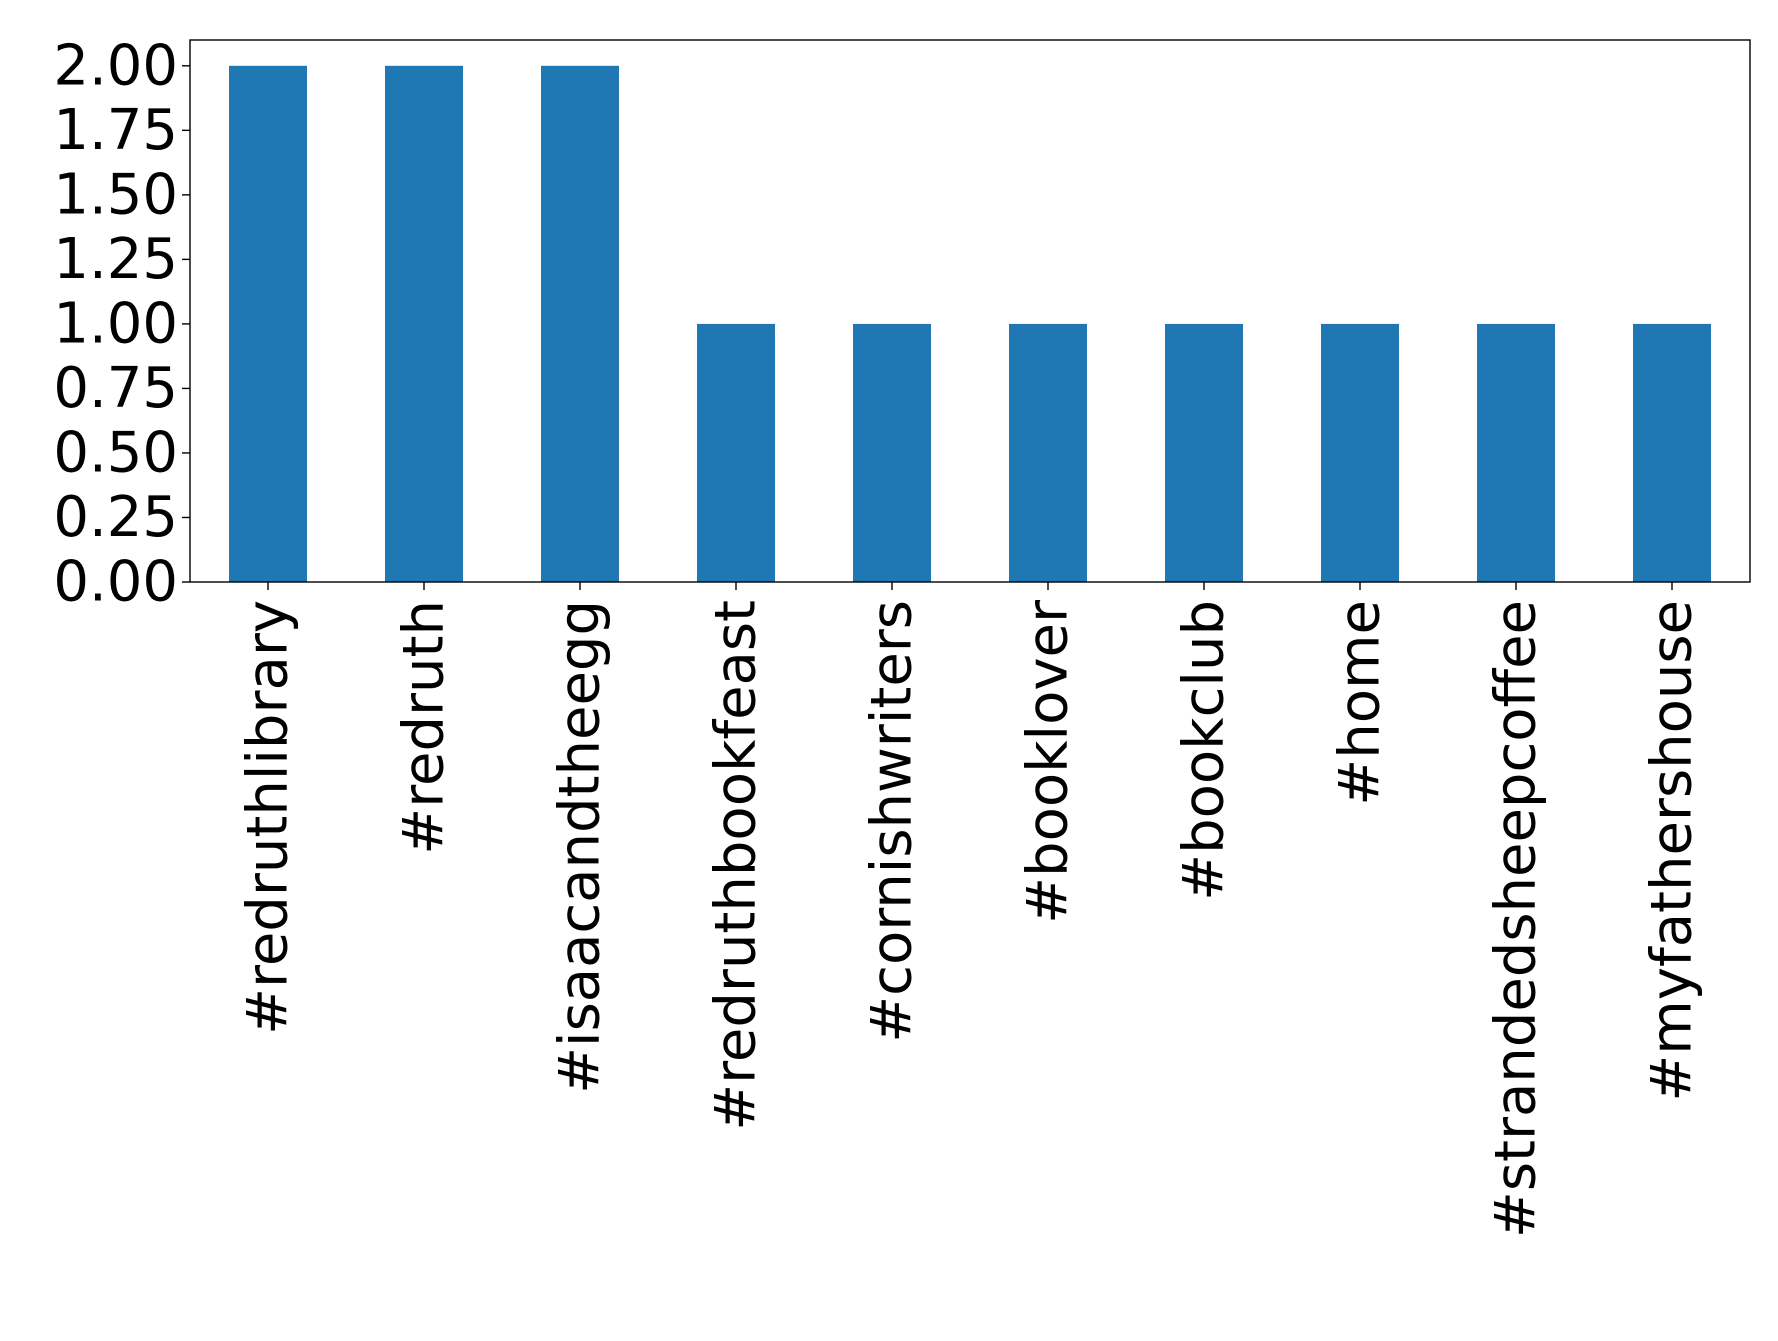 Image resolution: width=1778 pixels, height=1341 pixels. I want to click on y-tick-label: 2.00, so click(115, 65).